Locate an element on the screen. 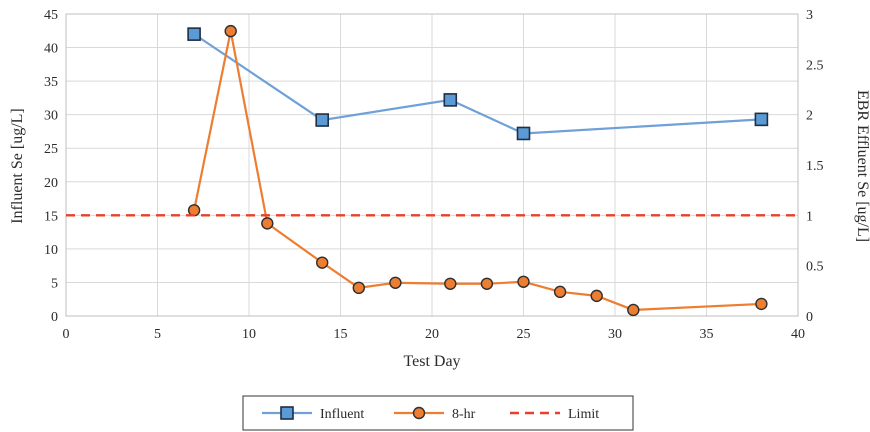 This screenshot has height=432, width=870. x-tick-label: 0 is located at coordinates (66, 334).